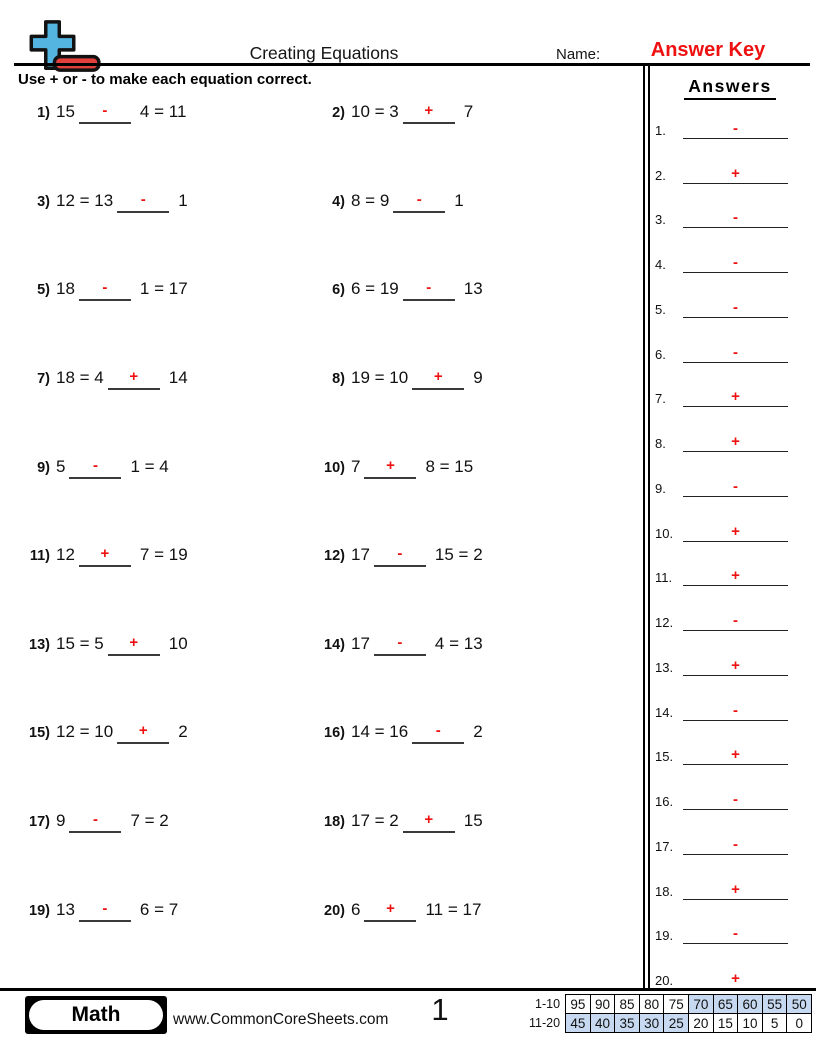  What do you see at coordinates (165, 321) in the screenshot?
I see `problem-5: 5) 18 - 1 = 17` at bounding box center [165, 321].